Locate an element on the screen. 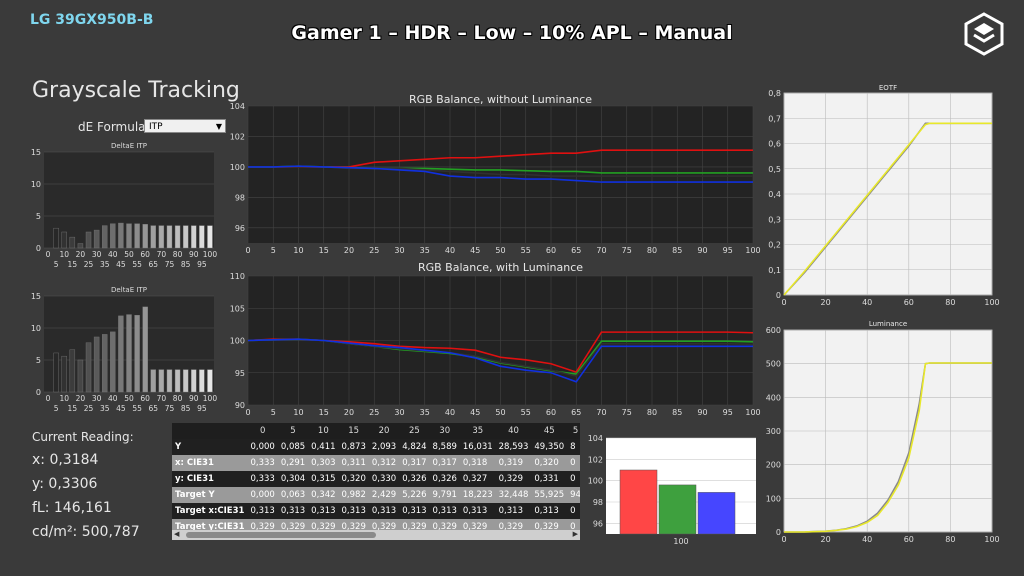  x-tick-label: 20 is located at coordinates (81, 398).